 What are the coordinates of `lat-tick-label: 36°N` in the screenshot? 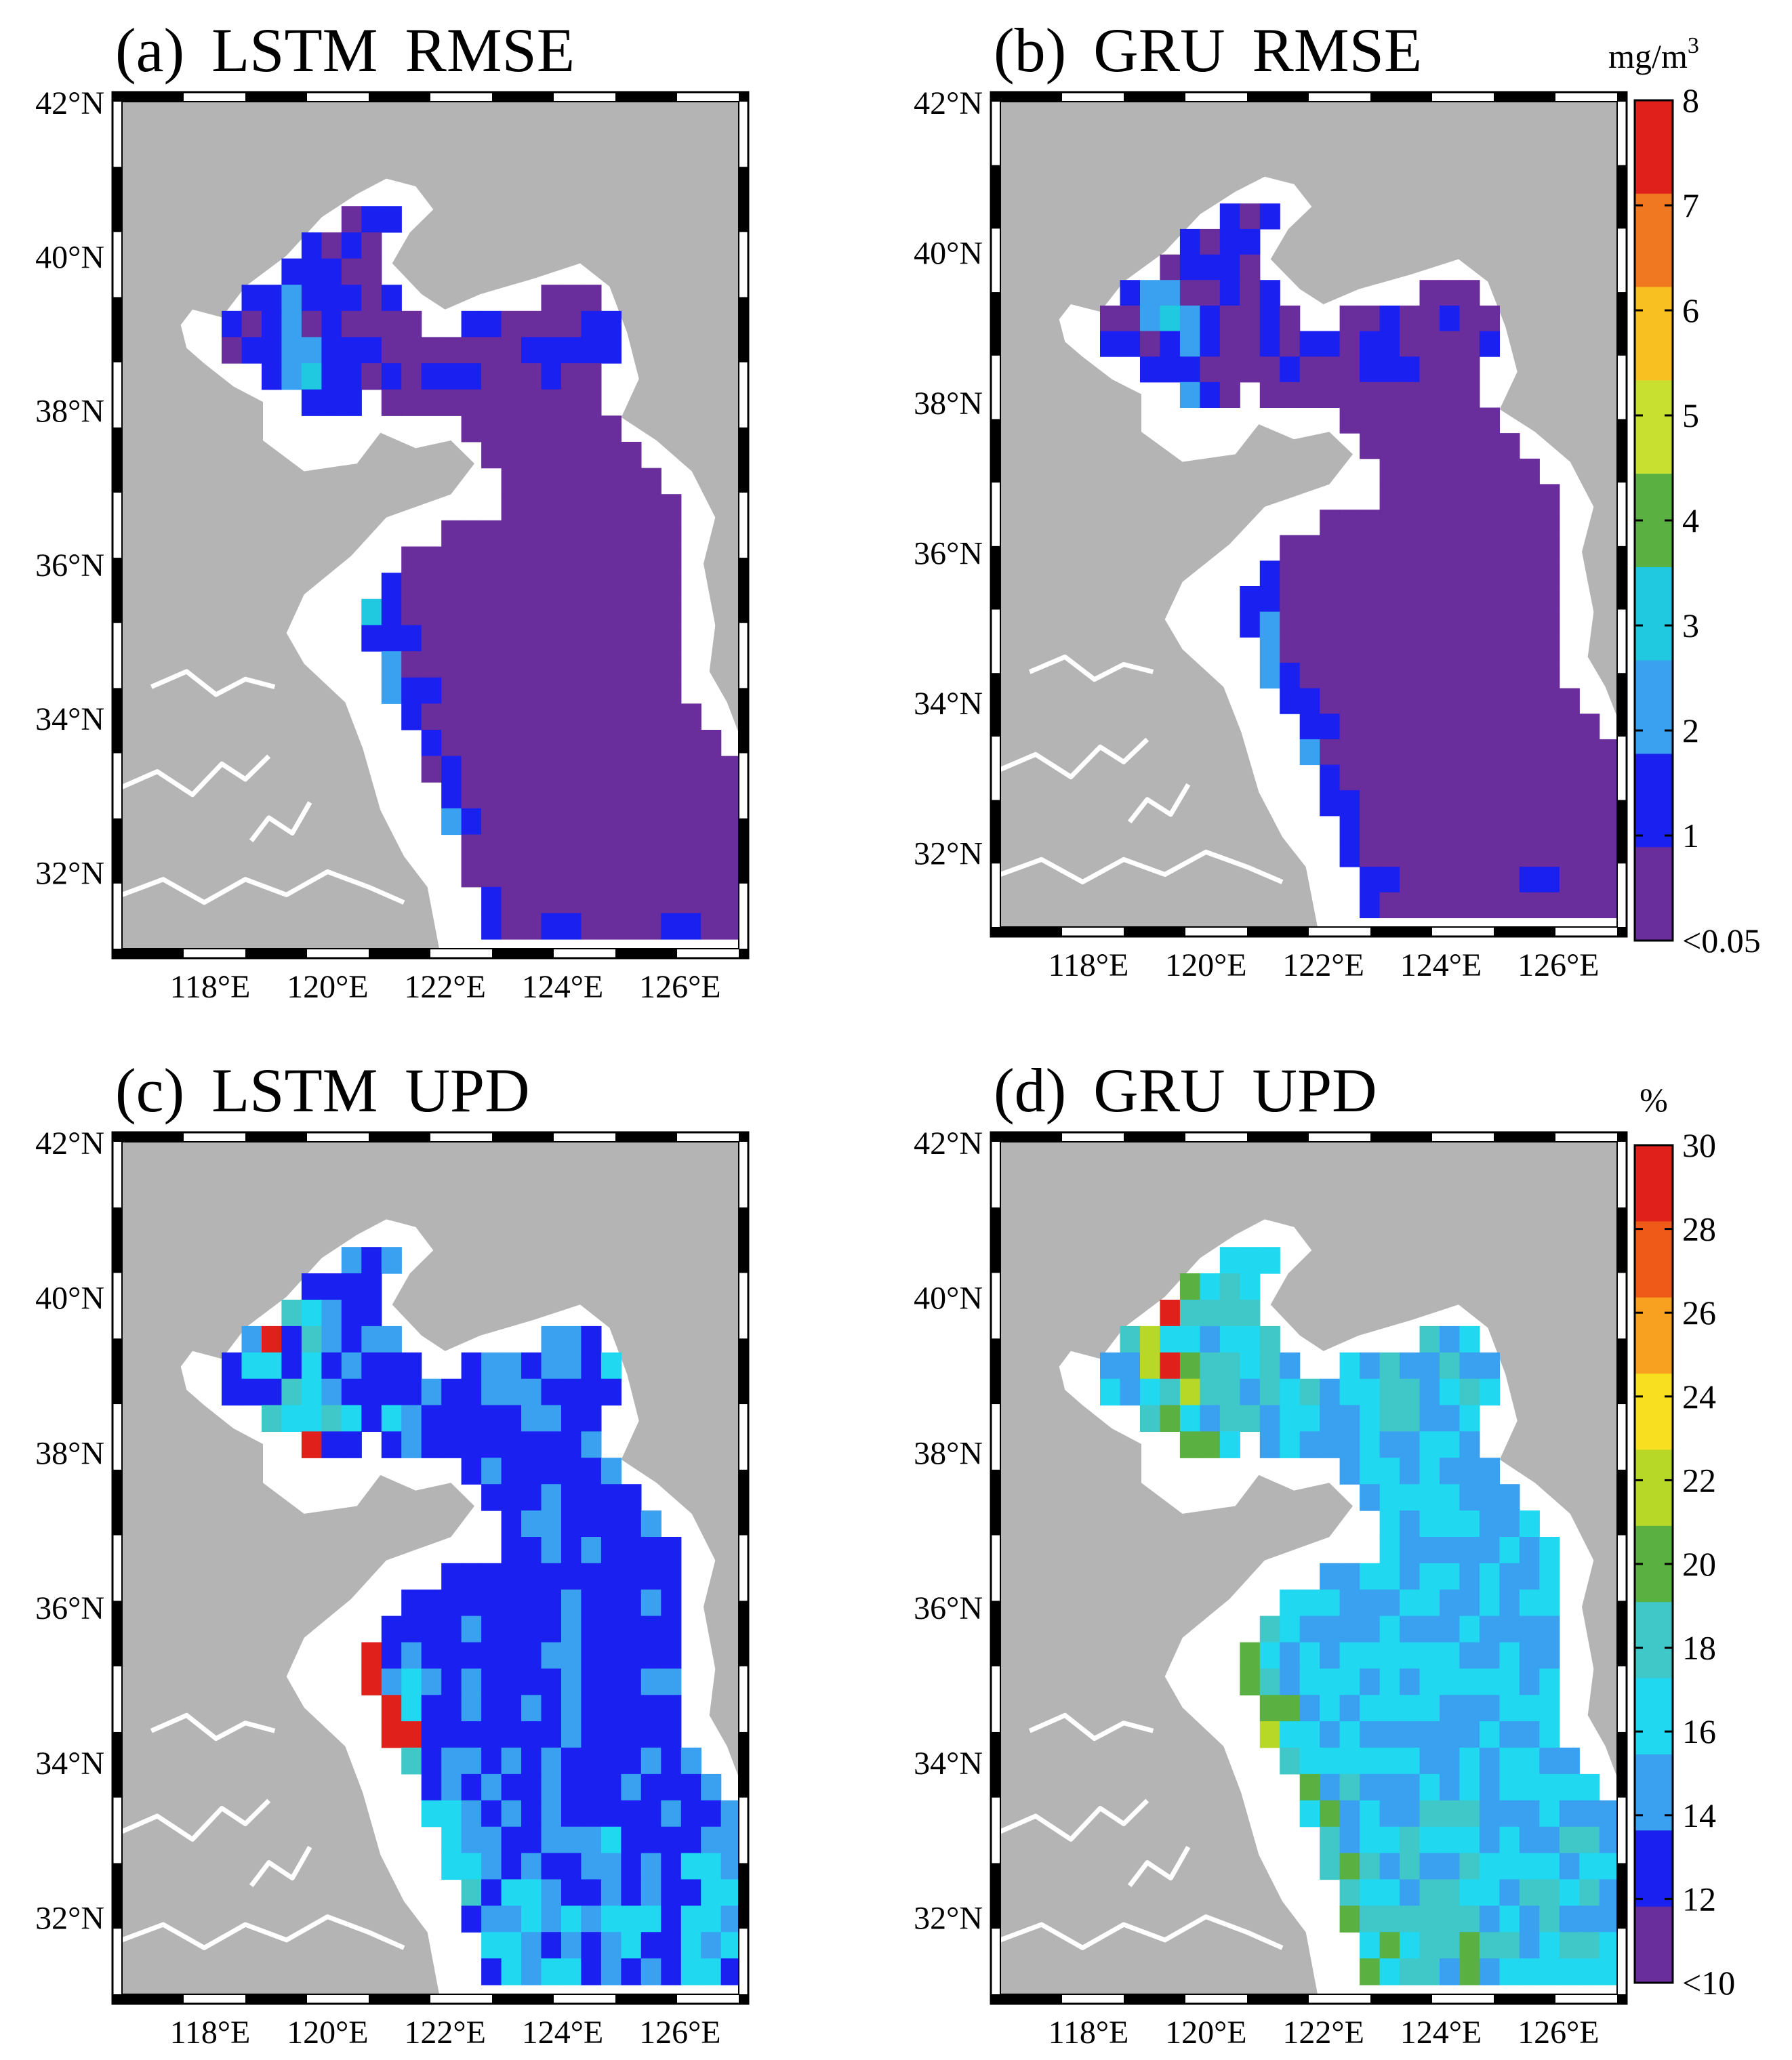 It's located at (69, 1608).